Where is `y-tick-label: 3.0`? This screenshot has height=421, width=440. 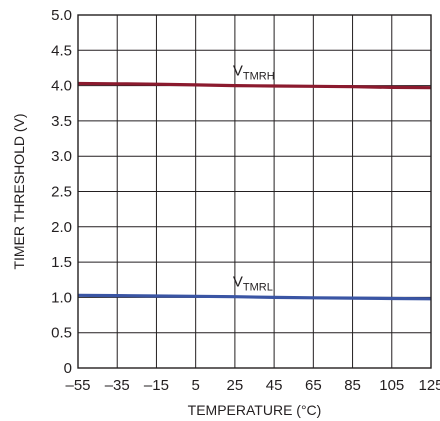
y-tick-label: 3.0 is located at coordinates (61, 156).